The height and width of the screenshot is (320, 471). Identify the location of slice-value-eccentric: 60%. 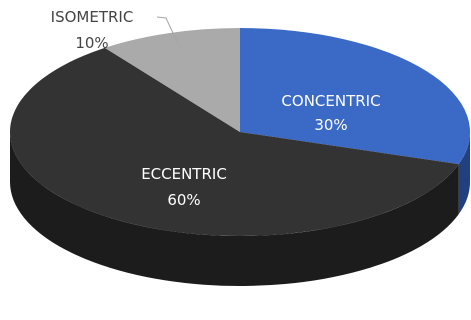
(183, 200).